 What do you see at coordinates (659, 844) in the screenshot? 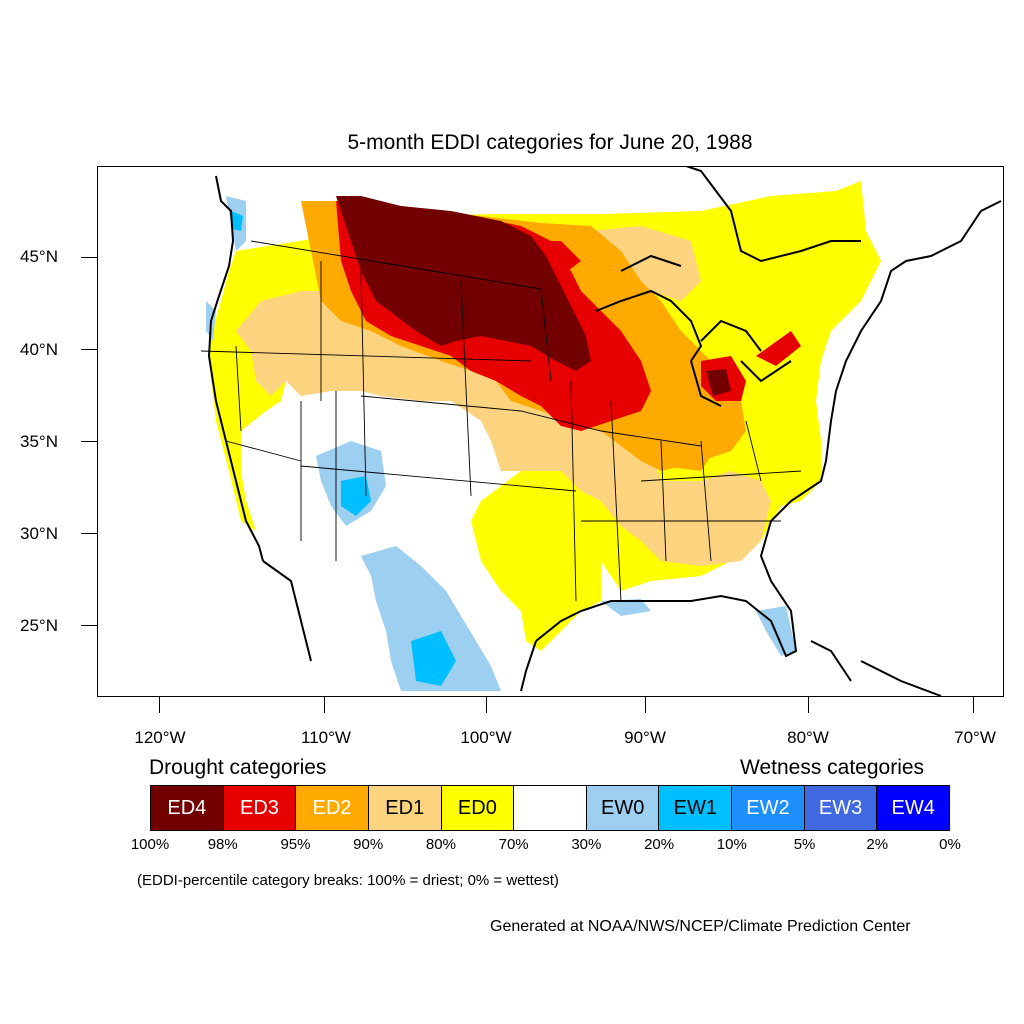
I see `percent-break-label: 20%` at bounding box center [659, 844].